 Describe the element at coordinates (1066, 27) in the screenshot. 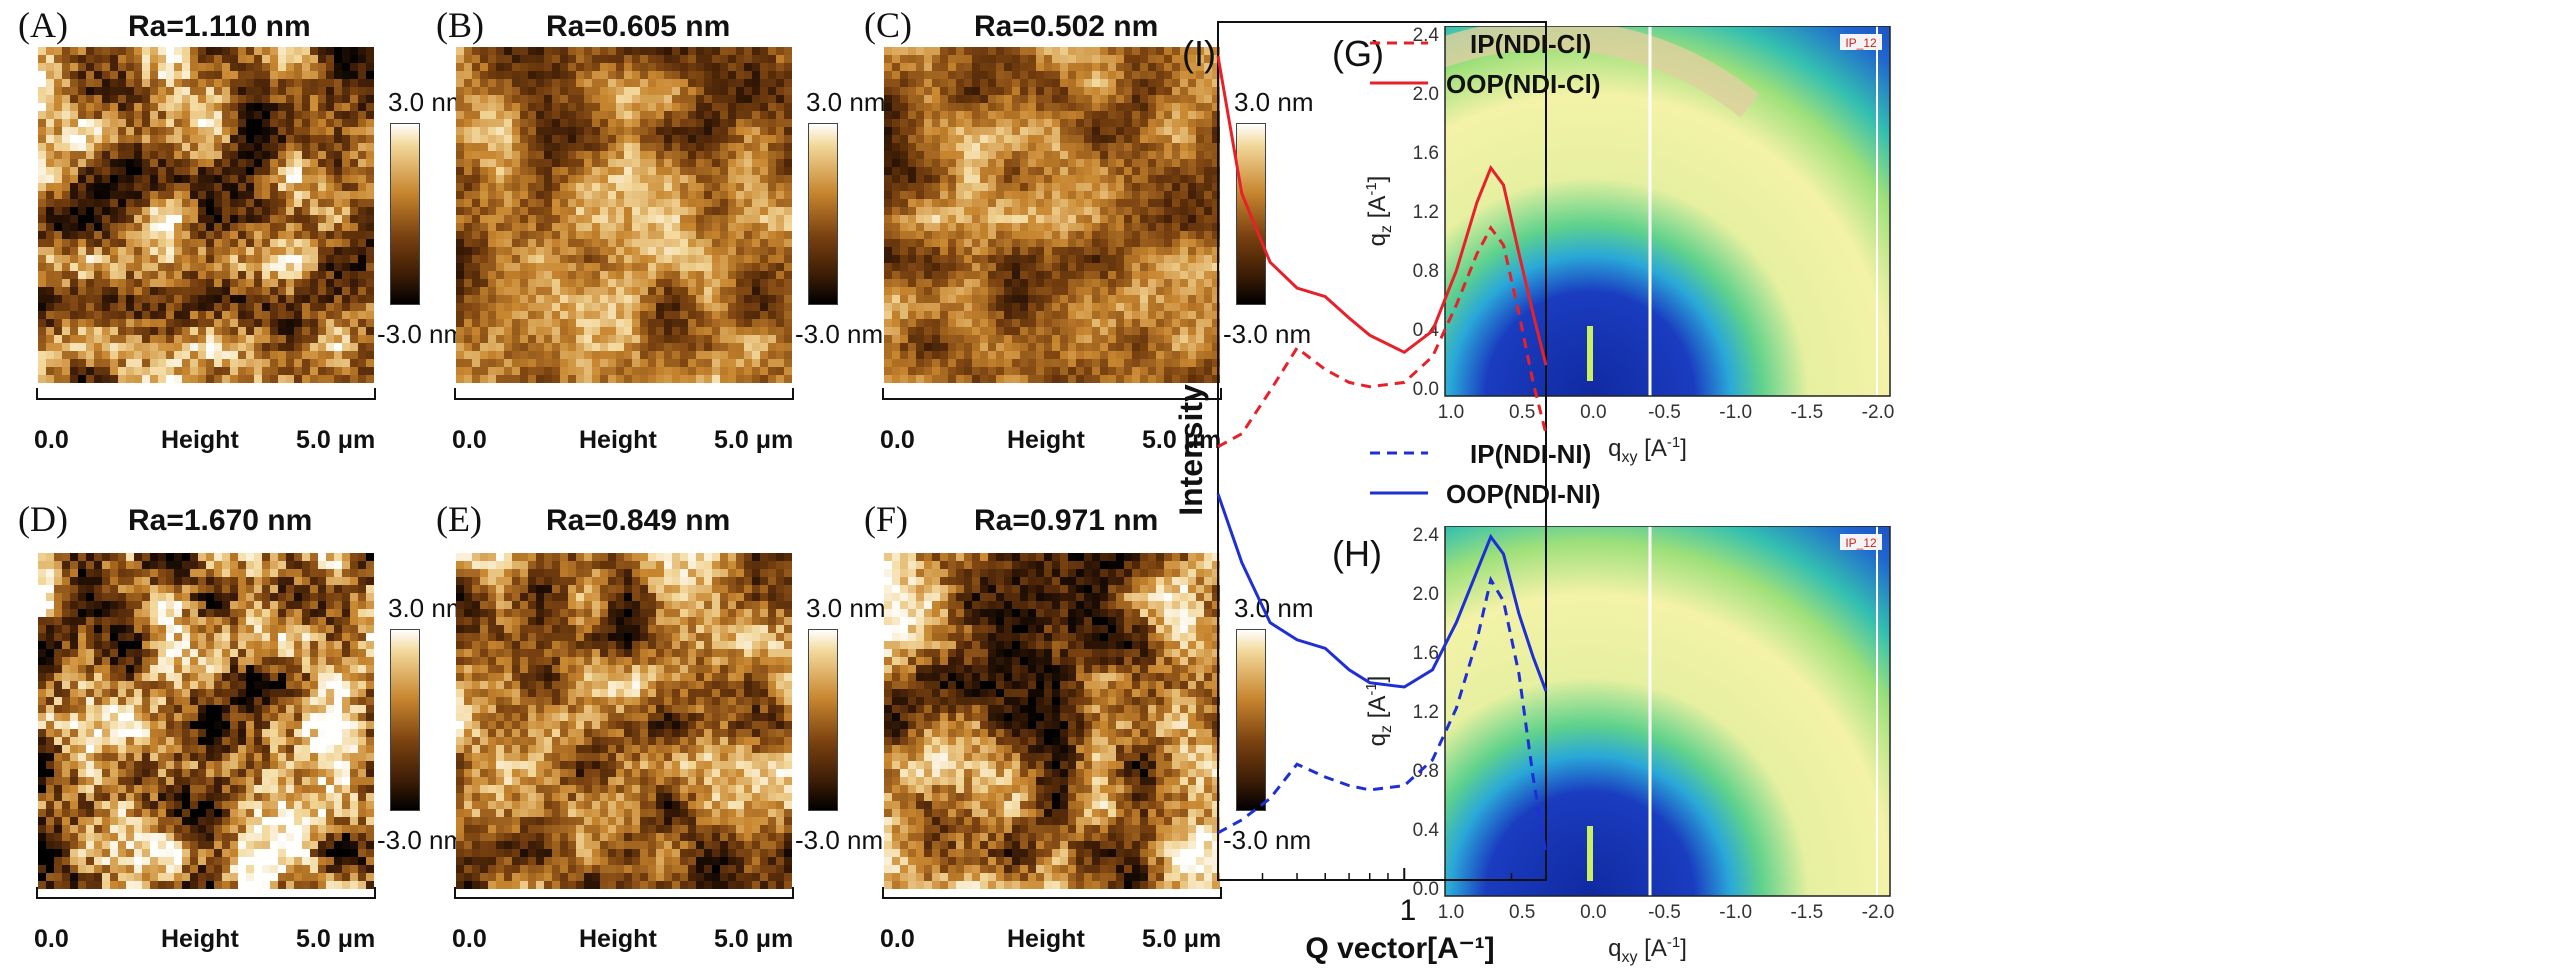

I see `roughness-value: Ra=0.502 nm` at that location.